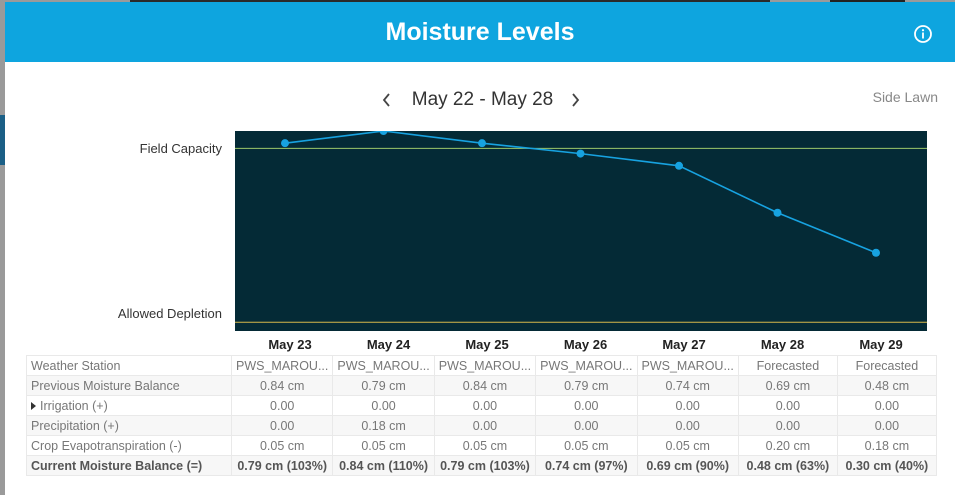 This screenshot has width=955, height=495. Describe the element at coordinates (129, 405) in the screenshot. I see `row-label: Irrigation (+)` at that location.